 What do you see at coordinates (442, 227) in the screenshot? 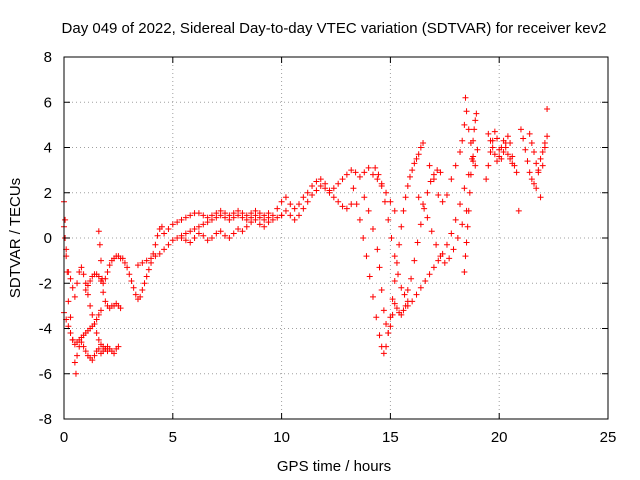
I see `series-track-n` at bounding box center [442, 227].